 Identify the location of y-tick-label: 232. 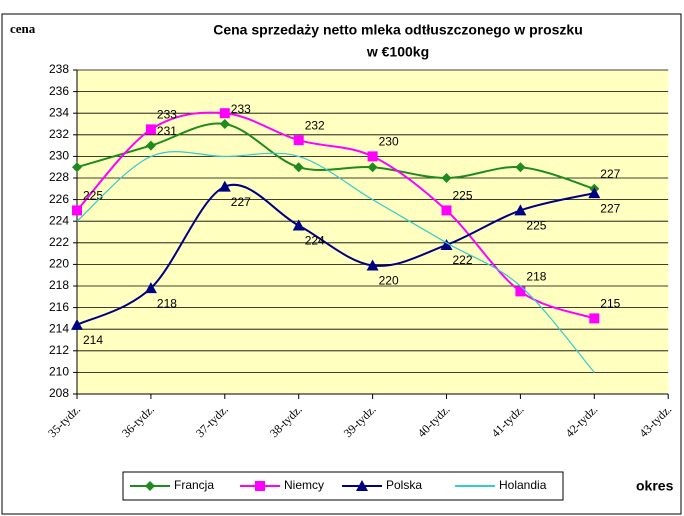
(59, 134).